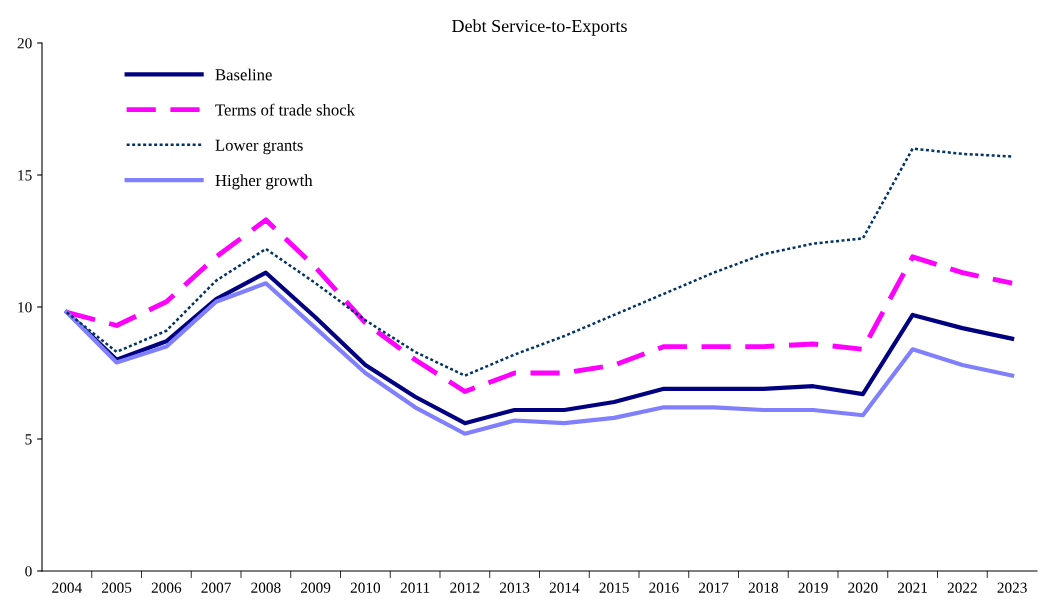  What do you see at coordinates (564, 587) in the screenshot?
I see `x-tick-label: 2014` at bounding box center [564, 587].